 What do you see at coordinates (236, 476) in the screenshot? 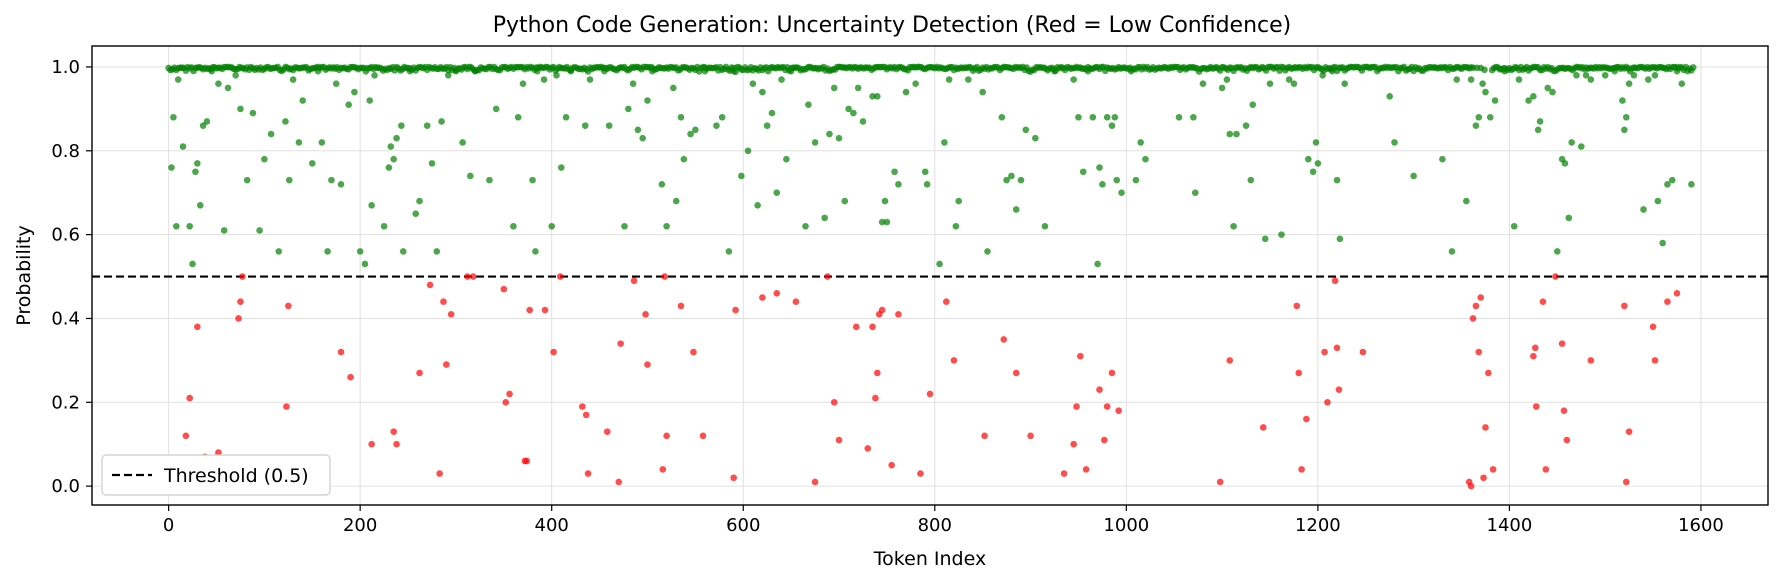
I see `legend-threshold-label: Threshold (0.5)` at bounding box center [236, 476].